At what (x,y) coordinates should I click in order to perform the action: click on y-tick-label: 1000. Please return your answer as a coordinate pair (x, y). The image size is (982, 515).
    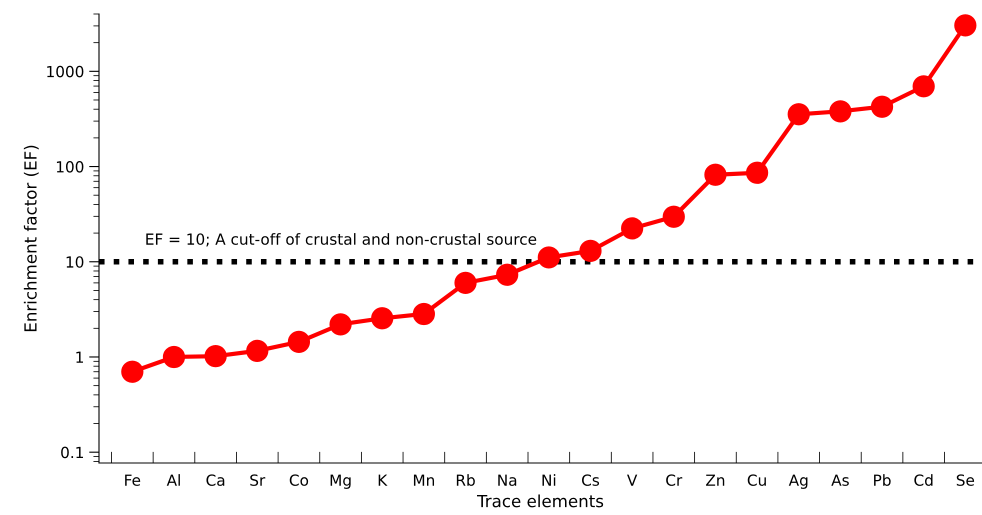
    Looking at the image, I should click on (65, 72).